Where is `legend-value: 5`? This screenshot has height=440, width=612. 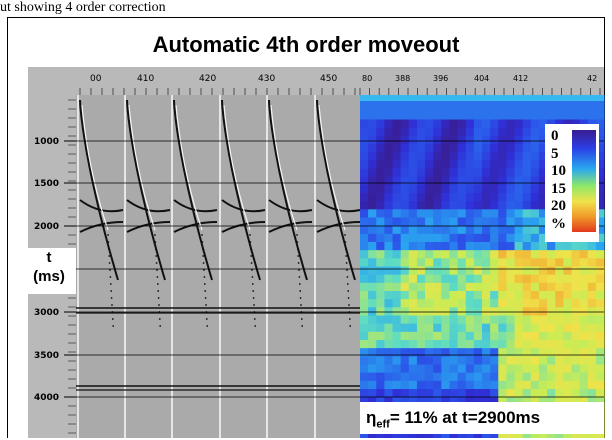
legend-value: 5 is located at coordinates (555, 153).